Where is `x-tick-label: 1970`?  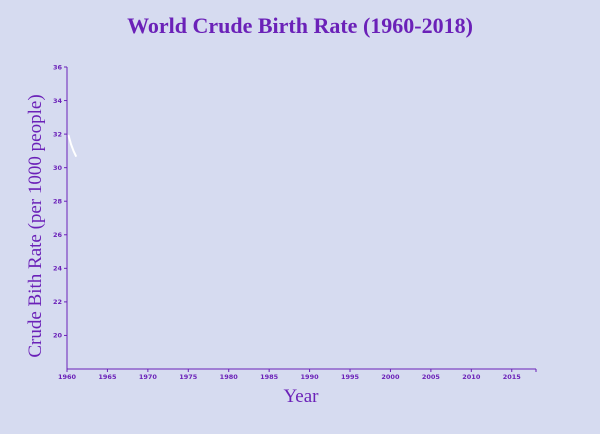 x-tick-label: 1970 is located at coordinates (148, 377).